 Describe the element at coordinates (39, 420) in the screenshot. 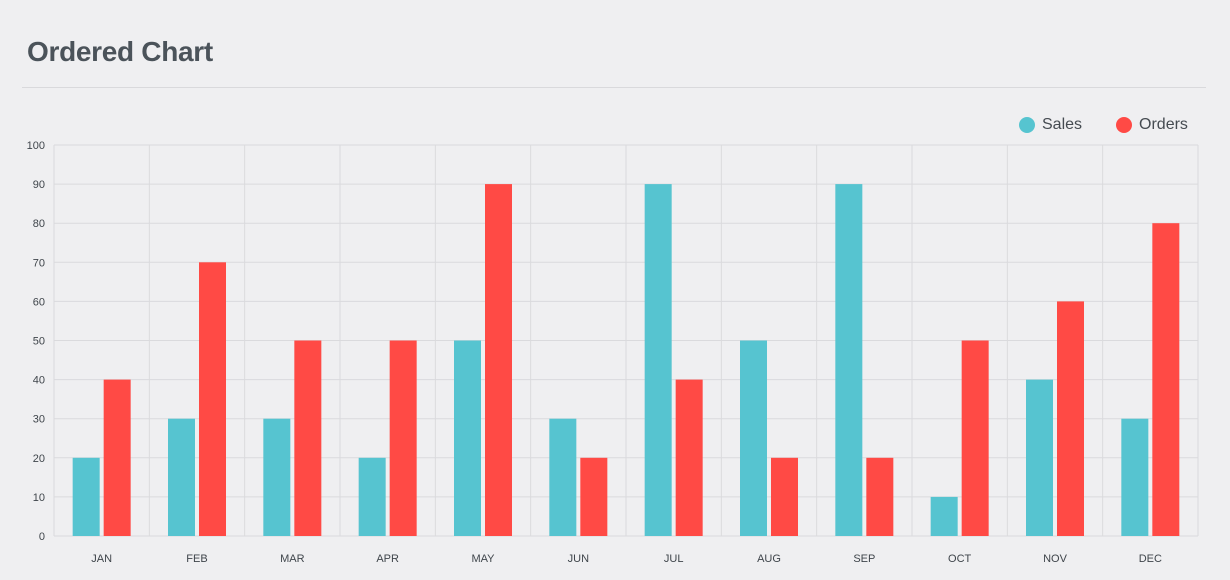

I see `y-tick-label: 30` at that location.